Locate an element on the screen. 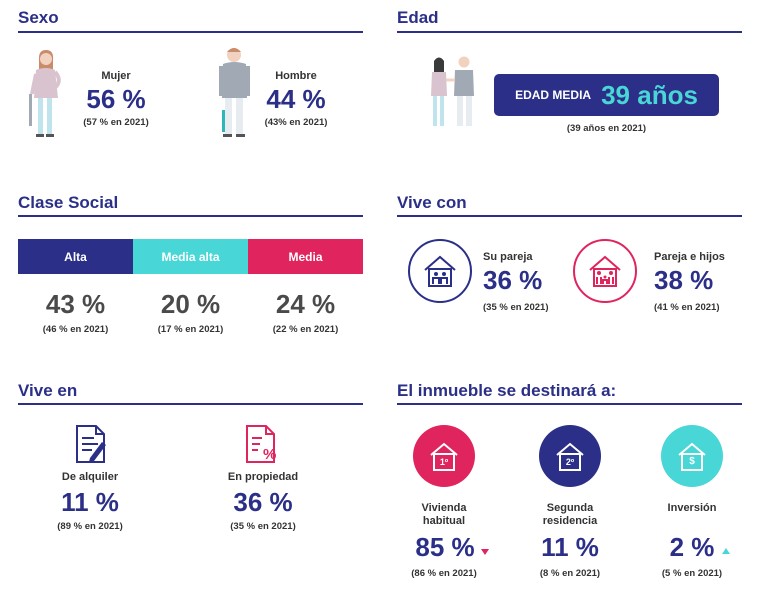  clase-media-value: 24 % is located at coordinates (305, 304).